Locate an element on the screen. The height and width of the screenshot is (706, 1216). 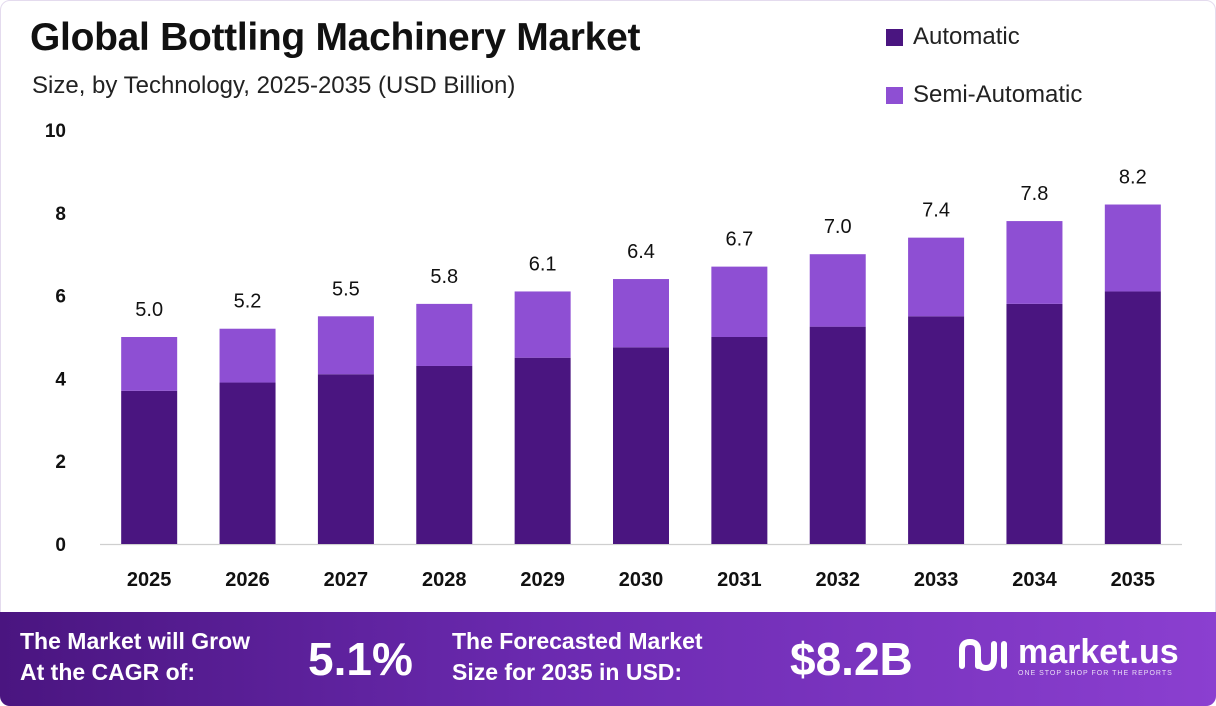
legend-item-semi-automatic: Semi-Automatic is located at coordinates (984, 95).